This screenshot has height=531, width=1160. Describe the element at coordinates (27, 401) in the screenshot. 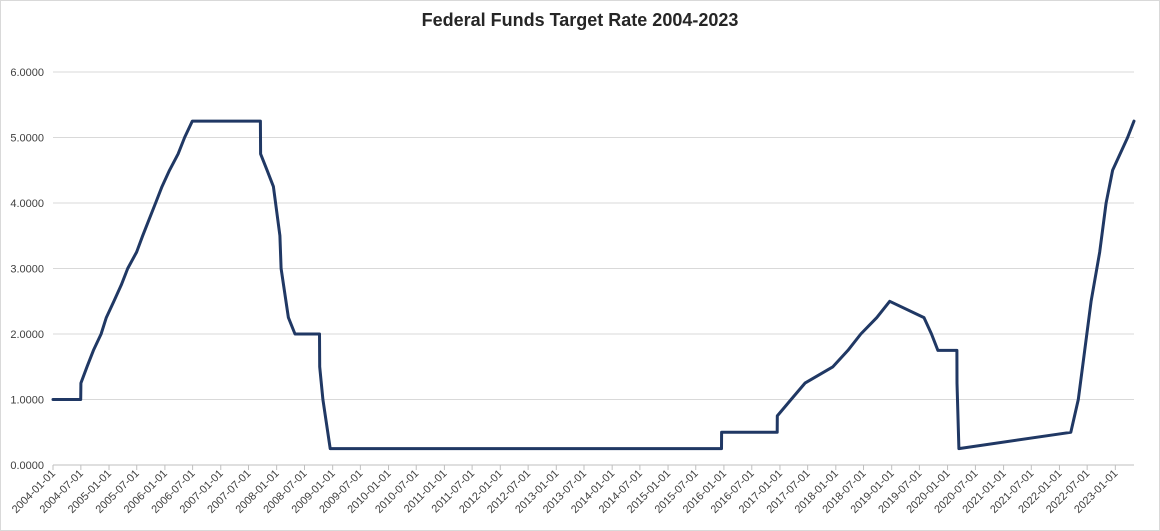

I see `y-tick-label: 1.0000` at that location.